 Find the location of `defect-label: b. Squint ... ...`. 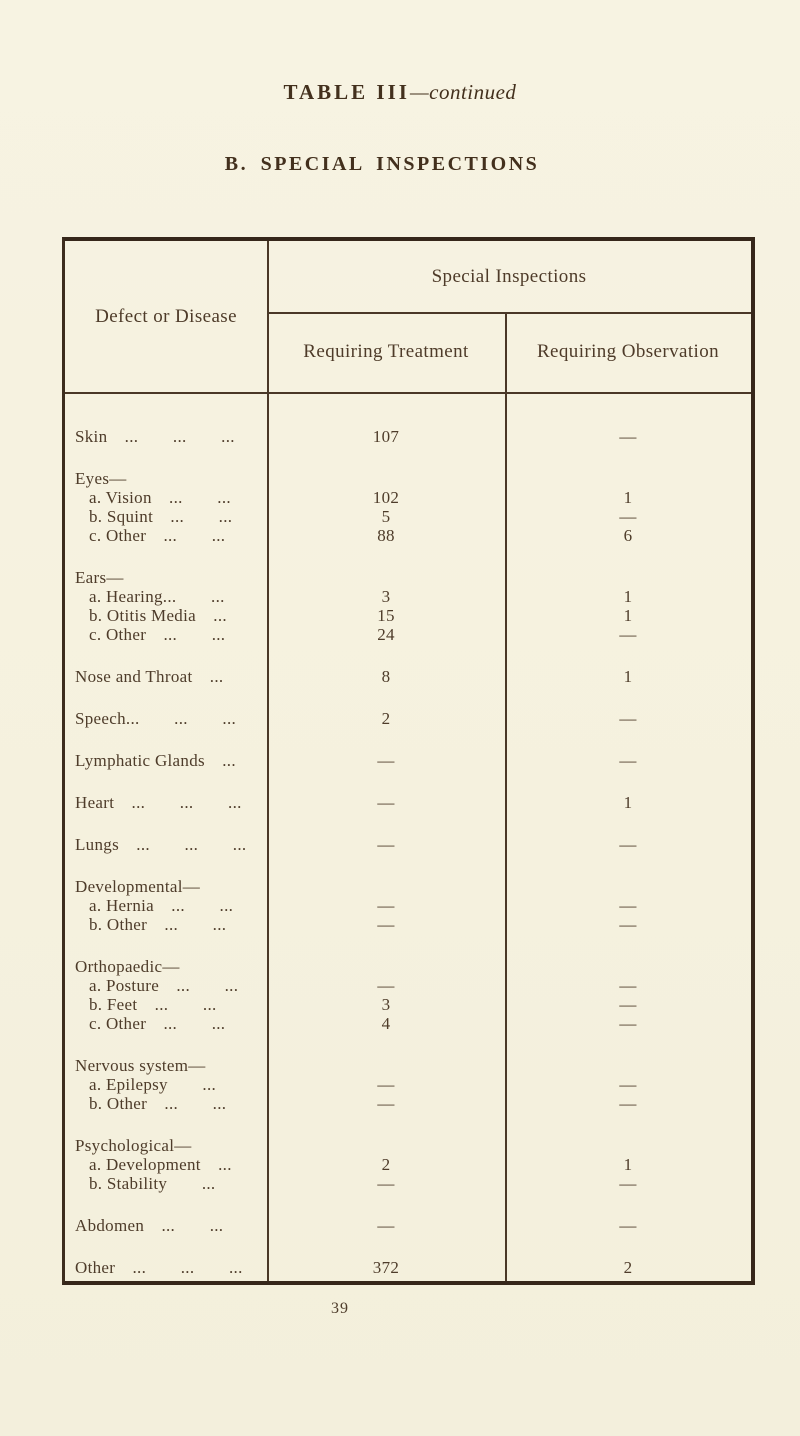

defect-label: b. Squint ... ... is located at coordinates (161, 516).